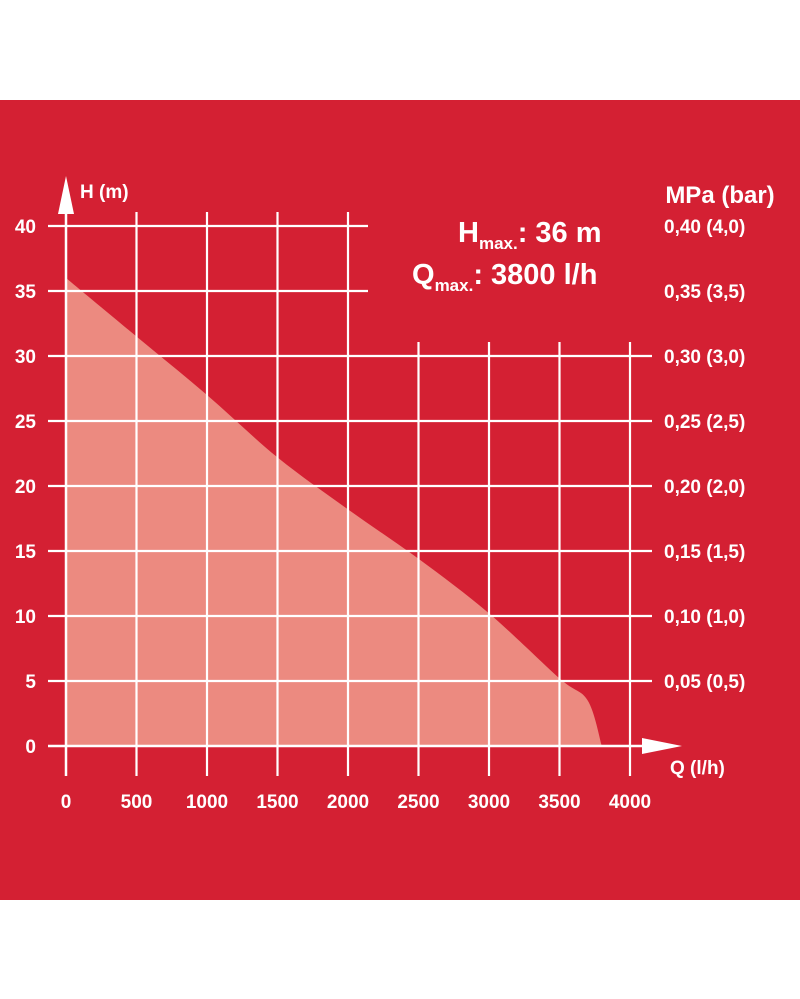 The width and height of the screenshot is (800, 999). What do you see at coordinates (468, 233) in the screenshot?
I see `hmax-main: H` at bounding box center [468, 233].